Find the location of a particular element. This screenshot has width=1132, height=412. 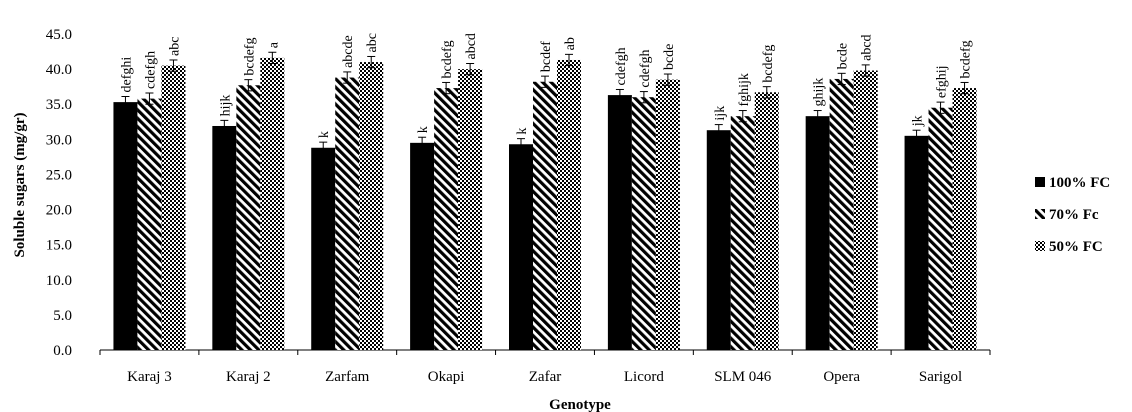

x-category-label: SLM 046 is located at coordinates (743, 377).